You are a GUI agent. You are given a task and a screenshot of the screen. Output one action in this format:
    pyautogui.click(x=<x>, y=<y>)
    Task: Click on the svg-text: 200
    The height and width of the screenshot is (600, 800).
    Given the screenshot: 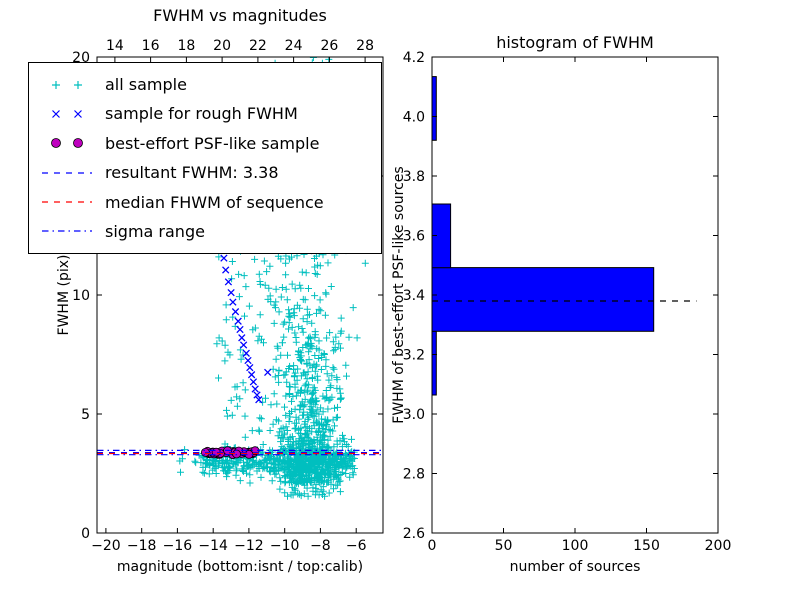 What is the action you would take?
    pyautogui.click(x=718, y=546)
    